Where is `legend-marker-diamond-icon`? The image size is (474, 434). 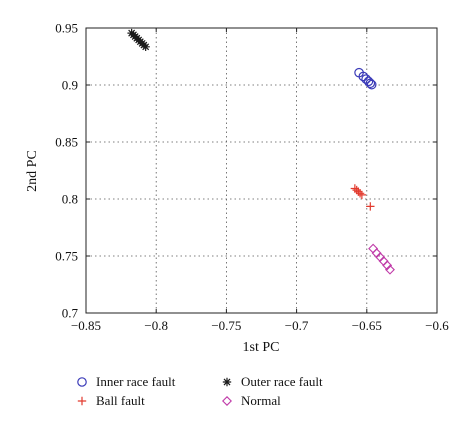
legend-marker-diamond-icon is located at coordinates (227, 401).